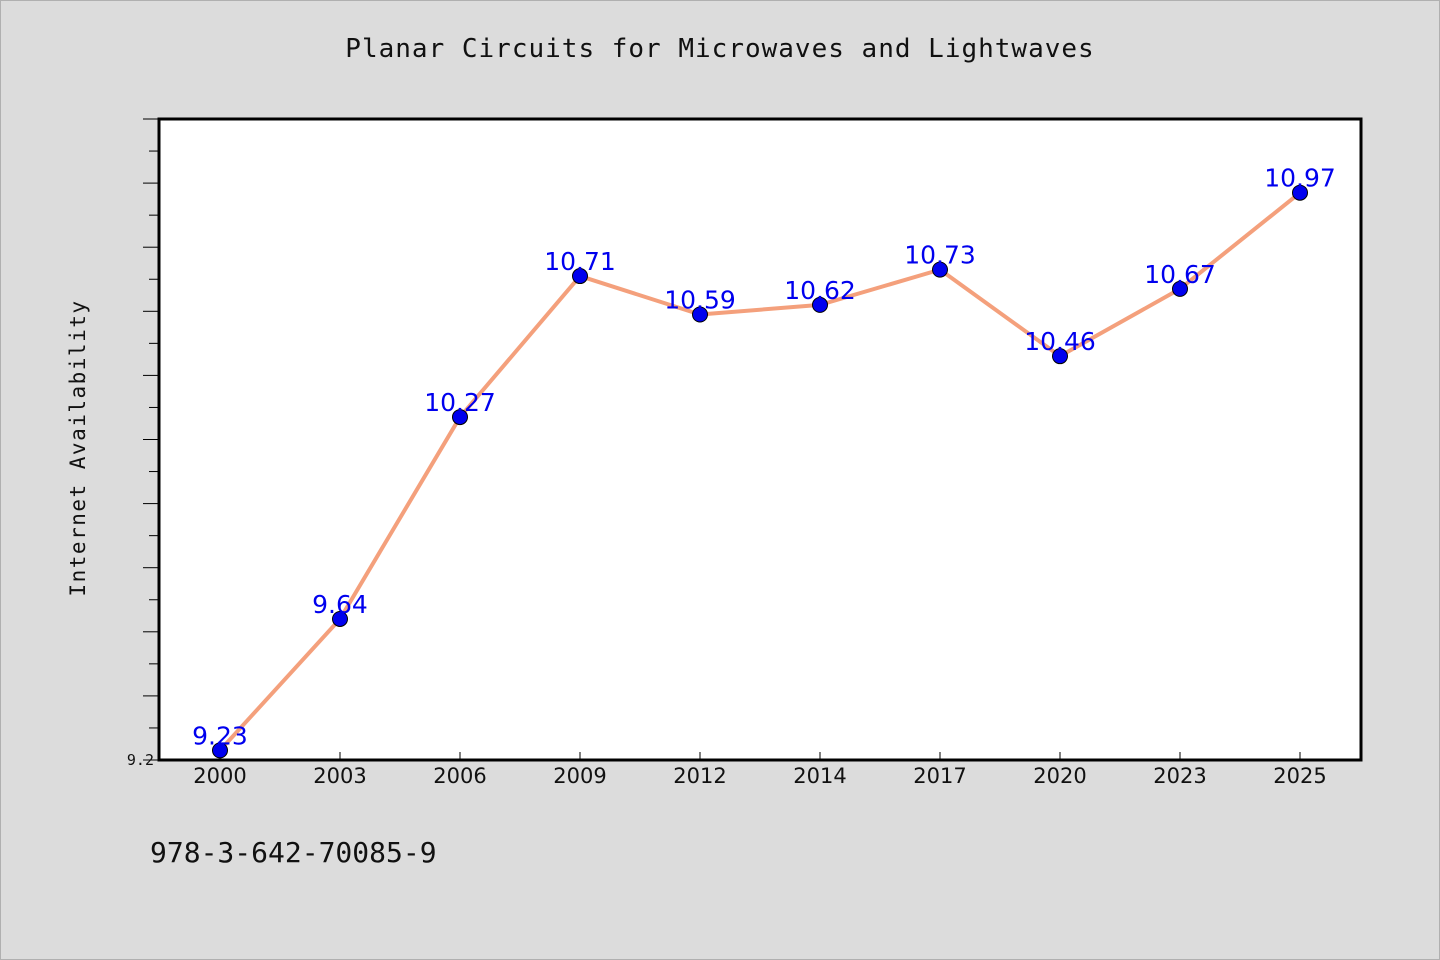 The image size is (1440, 960). Describe the element at coordinates (460, 402) in the screenshot. I see `data-label: 10.27` at that location.